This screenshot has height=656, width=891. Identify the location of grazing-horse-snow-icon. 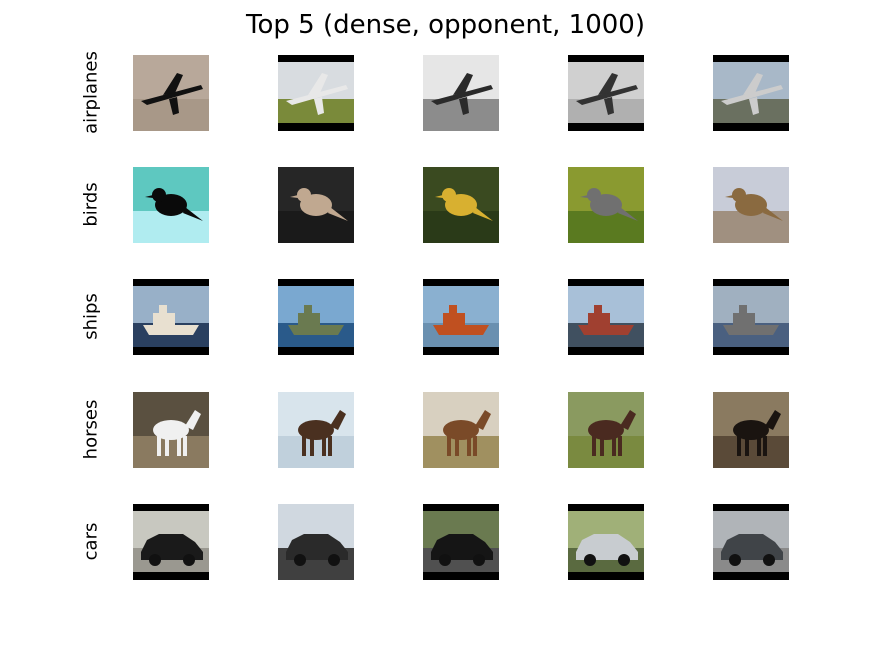
(316, 430).